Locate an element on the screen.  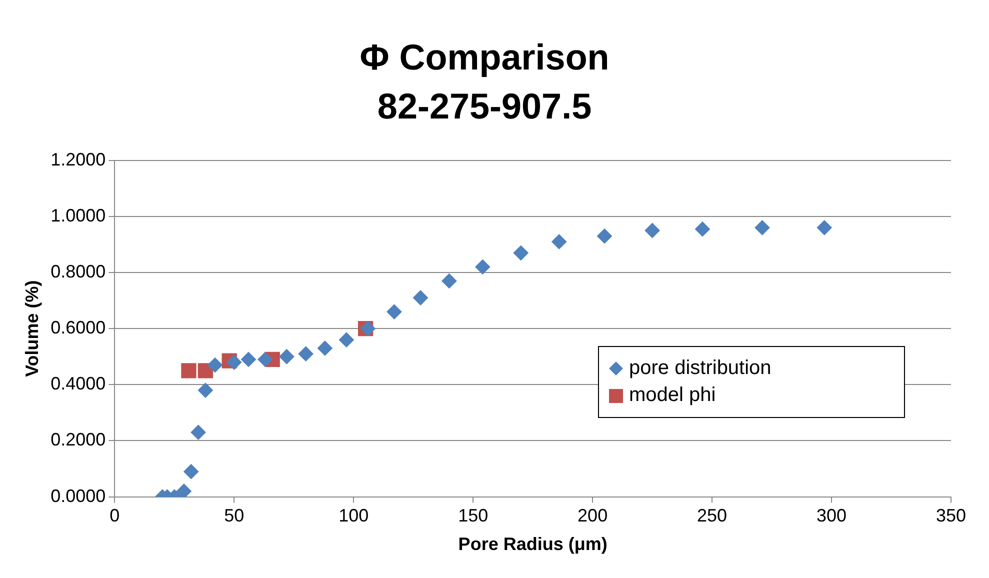
x-tick-label: 350 is located at coordinates (951, 516).